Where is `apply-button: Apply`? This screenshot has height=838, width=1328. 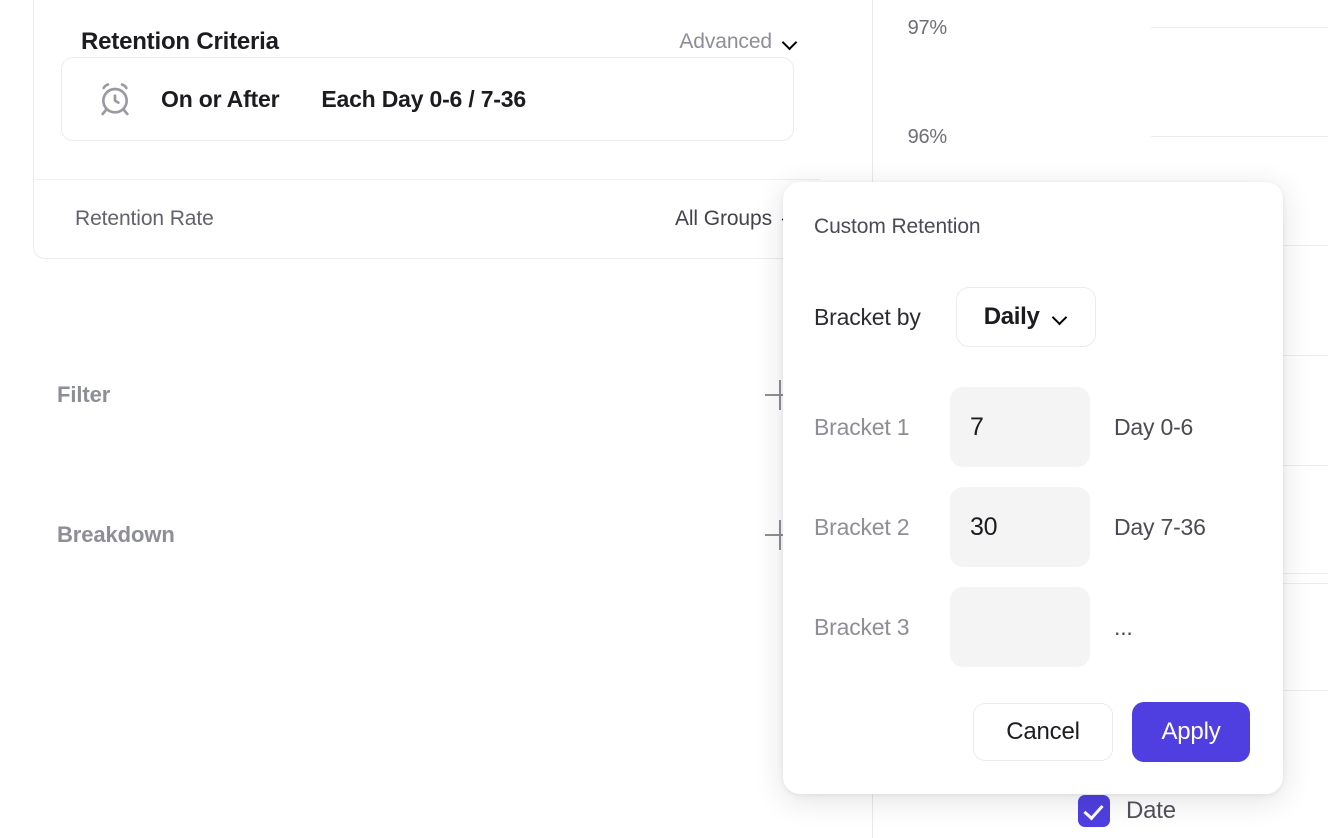 apply-button: Apply is located at coordinates (1191, 732).